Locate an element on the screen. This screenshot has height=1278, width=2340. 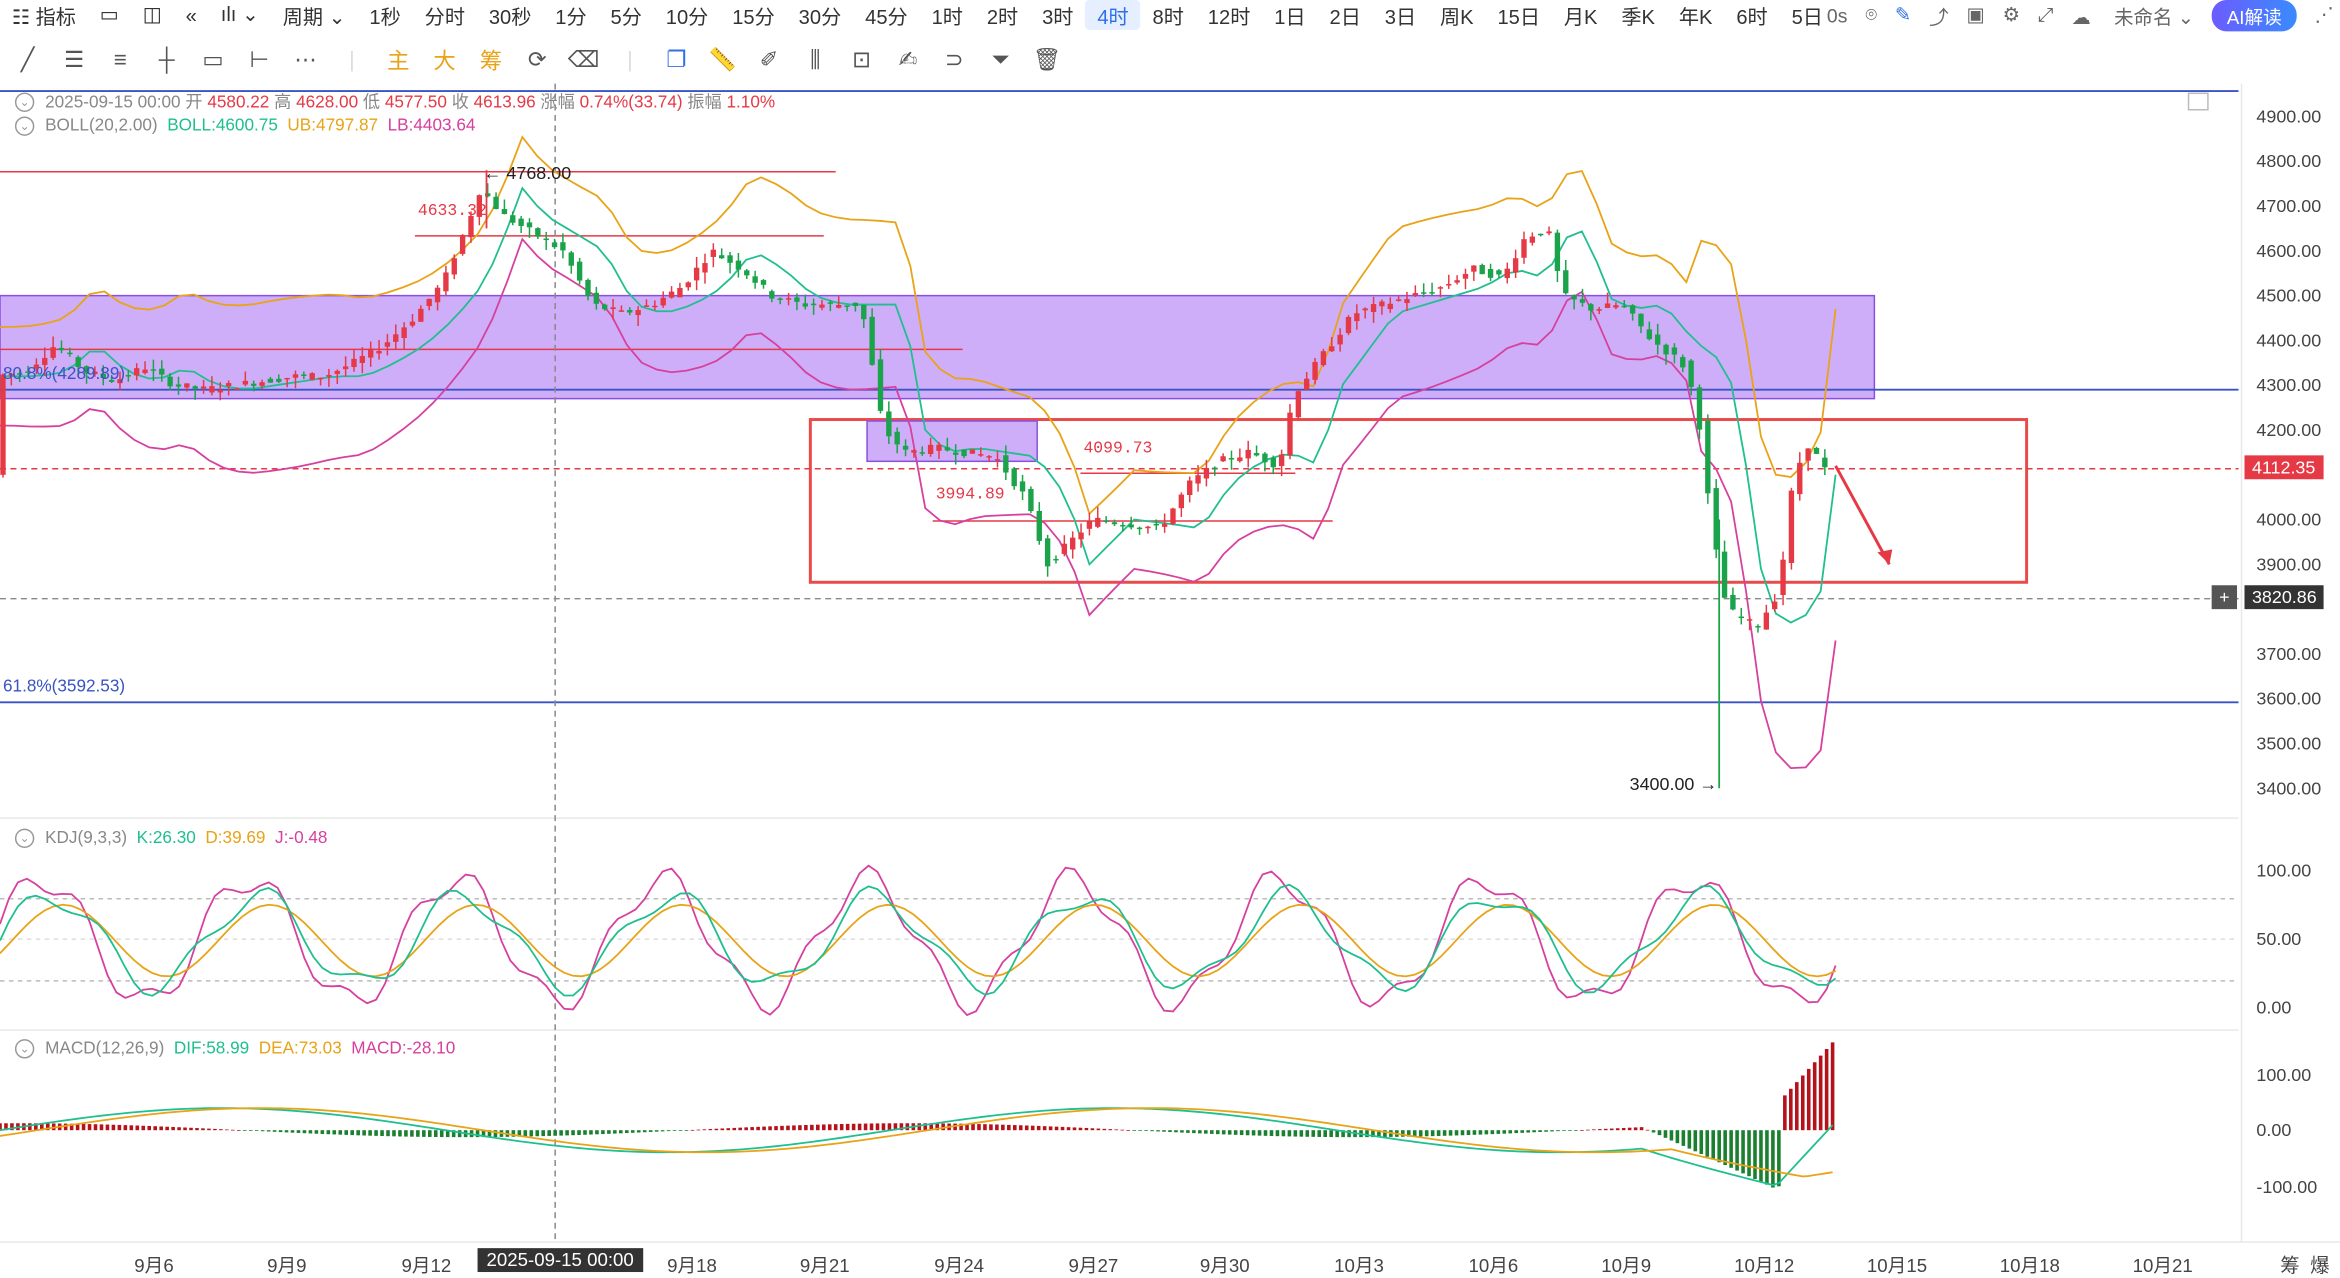
period-5: 10分 is located at coordinates (687, 17).